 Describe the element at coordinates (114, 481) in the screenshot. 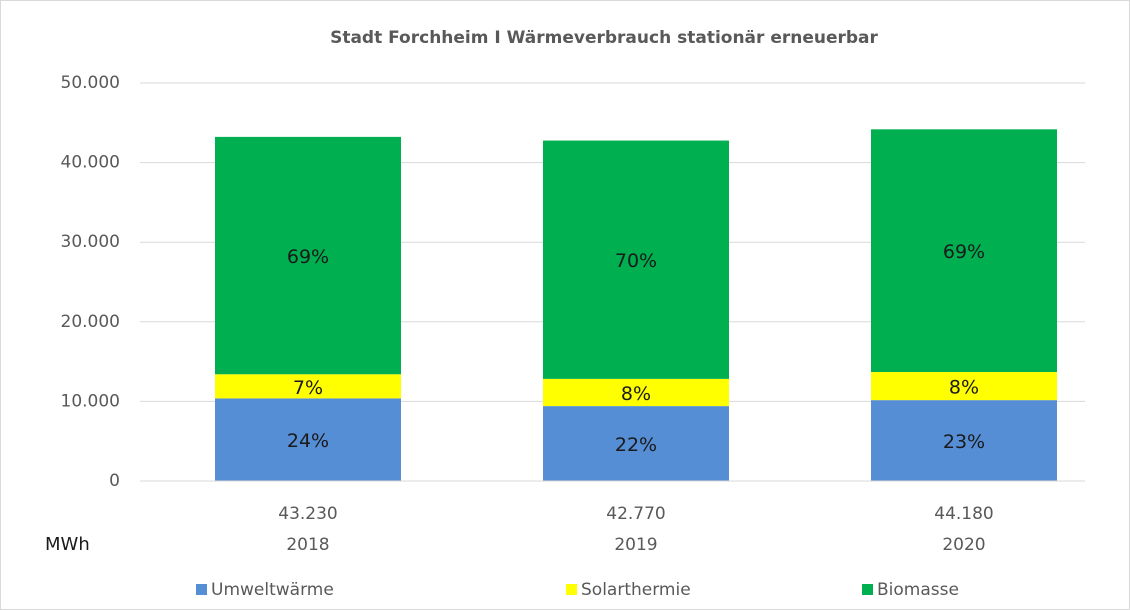

I see `y-tick-label: 0` at that location.